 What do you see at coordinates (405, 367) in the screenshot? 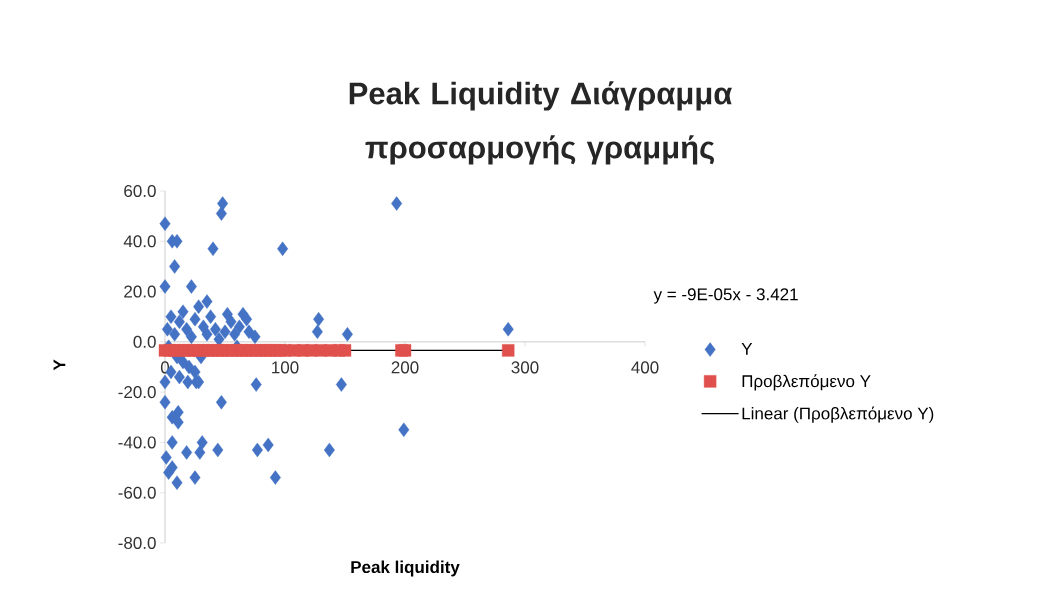
I see `x-tick-label: 200` at bounding box center [405, 367].